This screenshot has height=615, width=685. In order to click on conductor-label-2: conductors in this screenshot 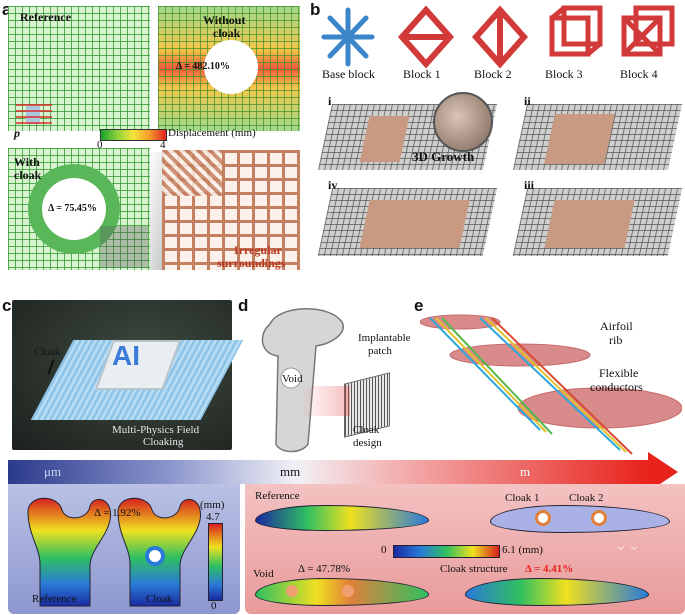, I will do `click(616, 387)`.